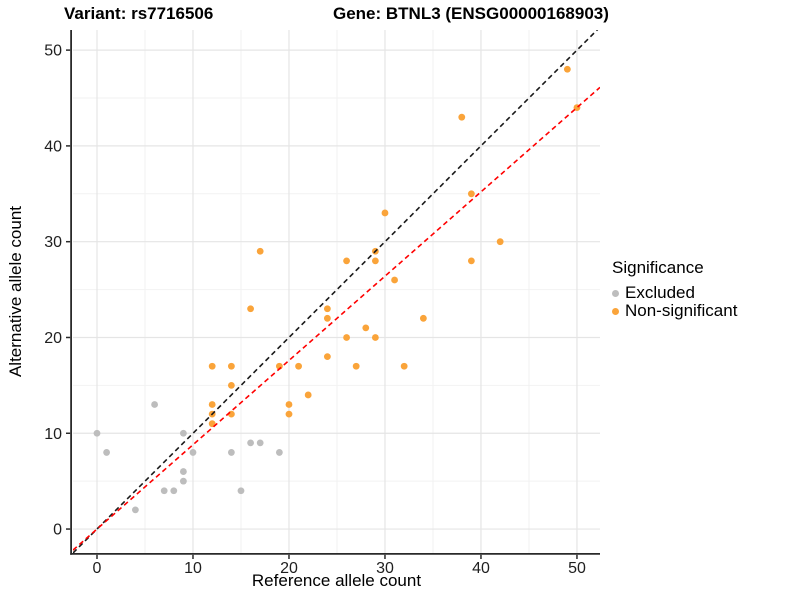 The width and height of the screenshot is (800, 600). Describe the element at coordinates (97, 568) in the screenshot. I see `x-tick-label: 0` at that location.